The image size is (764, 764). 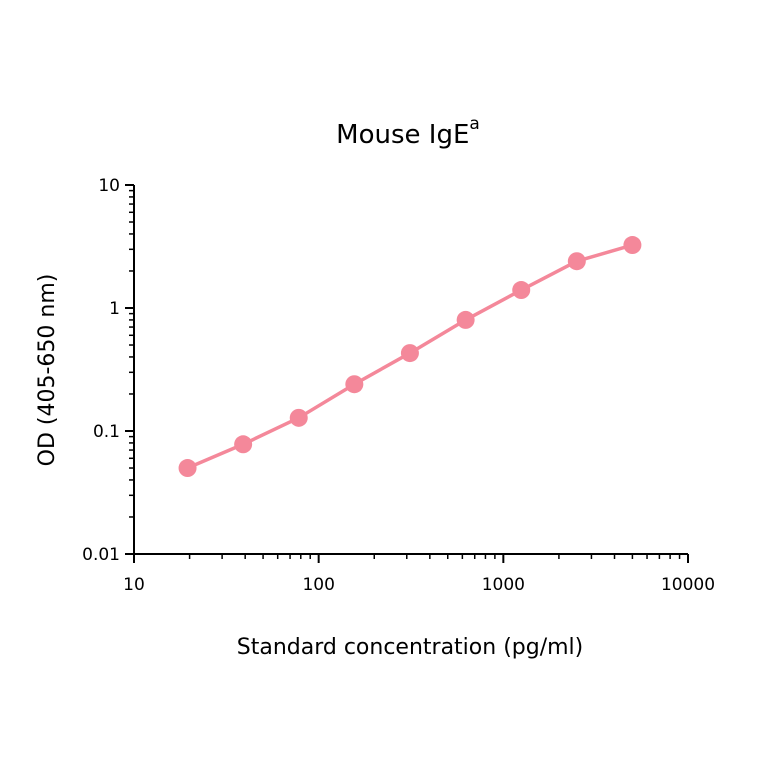 I want to click on y-tick-label: 1, so click(x=114, y=309).